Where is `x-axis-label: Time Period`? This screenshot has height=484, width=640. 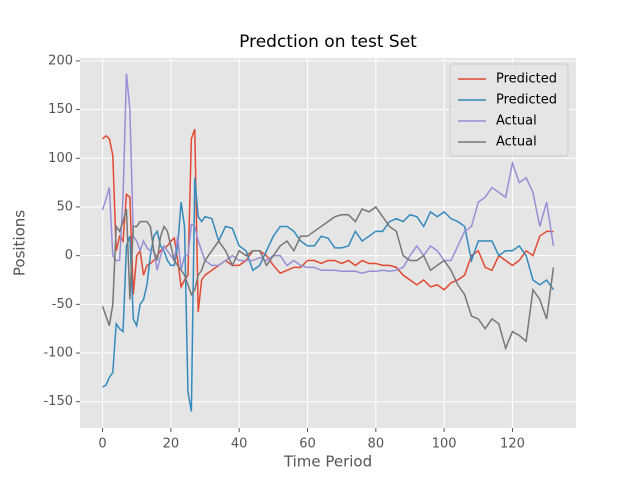
x-axis-label: Time Period is located at coordinates (327, 462).